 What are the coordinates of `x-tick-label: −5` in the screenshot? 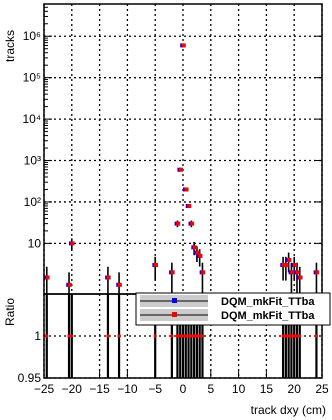 It's located at (155, 389).